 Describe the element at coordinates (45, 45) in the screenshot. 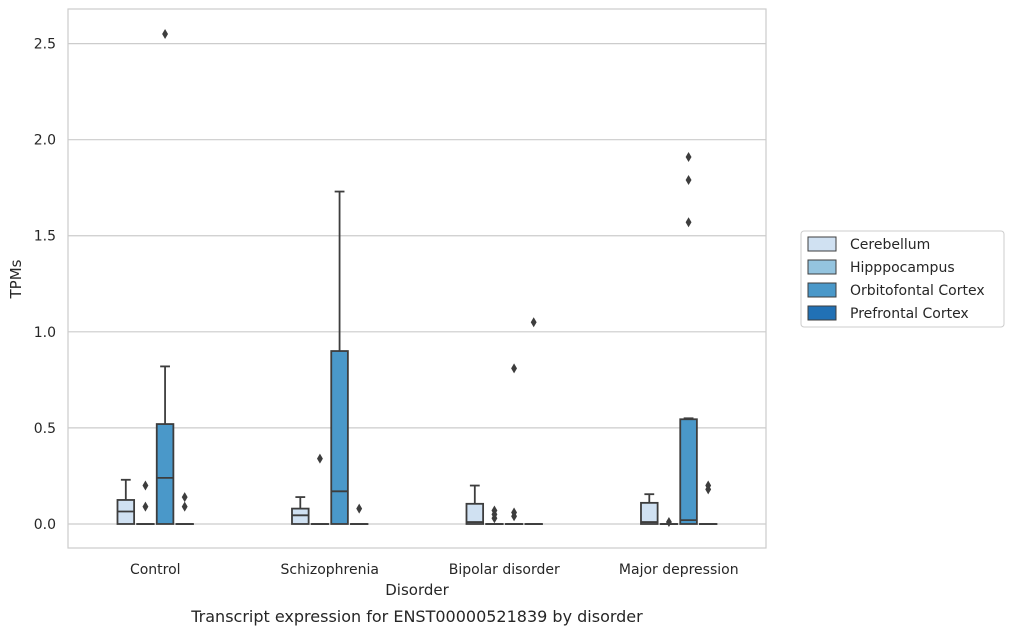

I see `y-tick-label: 2.5` at that location.